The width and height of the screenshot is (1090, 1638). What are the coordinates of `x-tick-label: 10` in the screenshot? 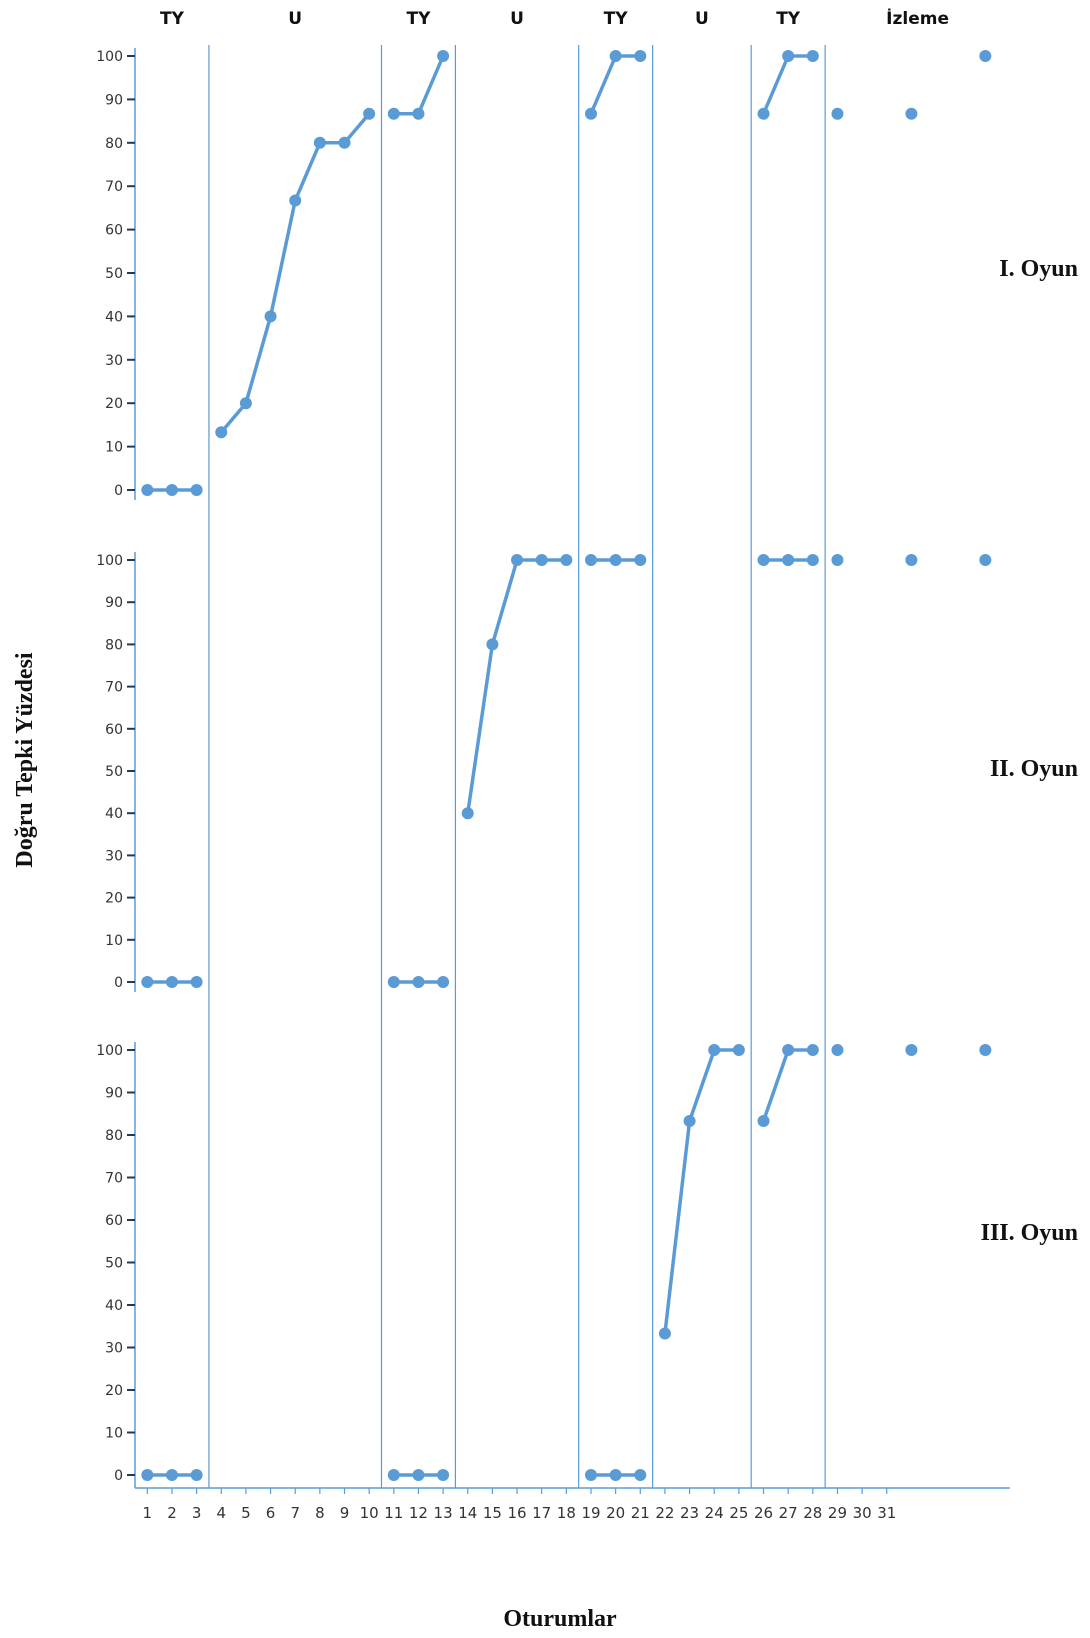 It's located at (369, 1513).